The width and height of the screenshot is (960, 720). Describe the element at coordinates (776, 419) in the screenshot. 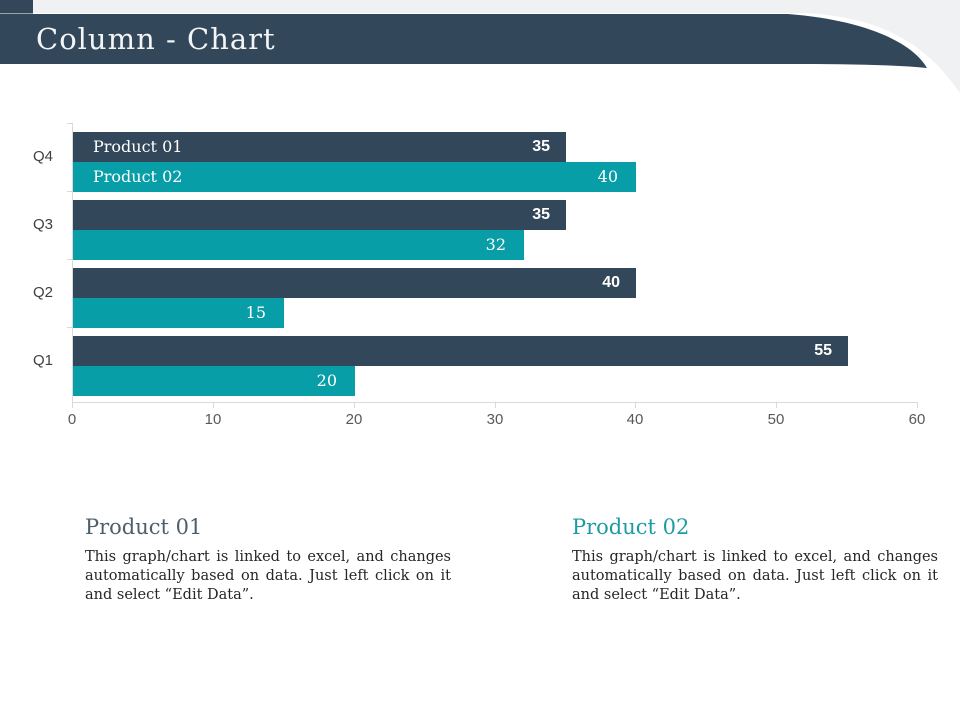

I see `x-axis-tick-label: 50` at that location.